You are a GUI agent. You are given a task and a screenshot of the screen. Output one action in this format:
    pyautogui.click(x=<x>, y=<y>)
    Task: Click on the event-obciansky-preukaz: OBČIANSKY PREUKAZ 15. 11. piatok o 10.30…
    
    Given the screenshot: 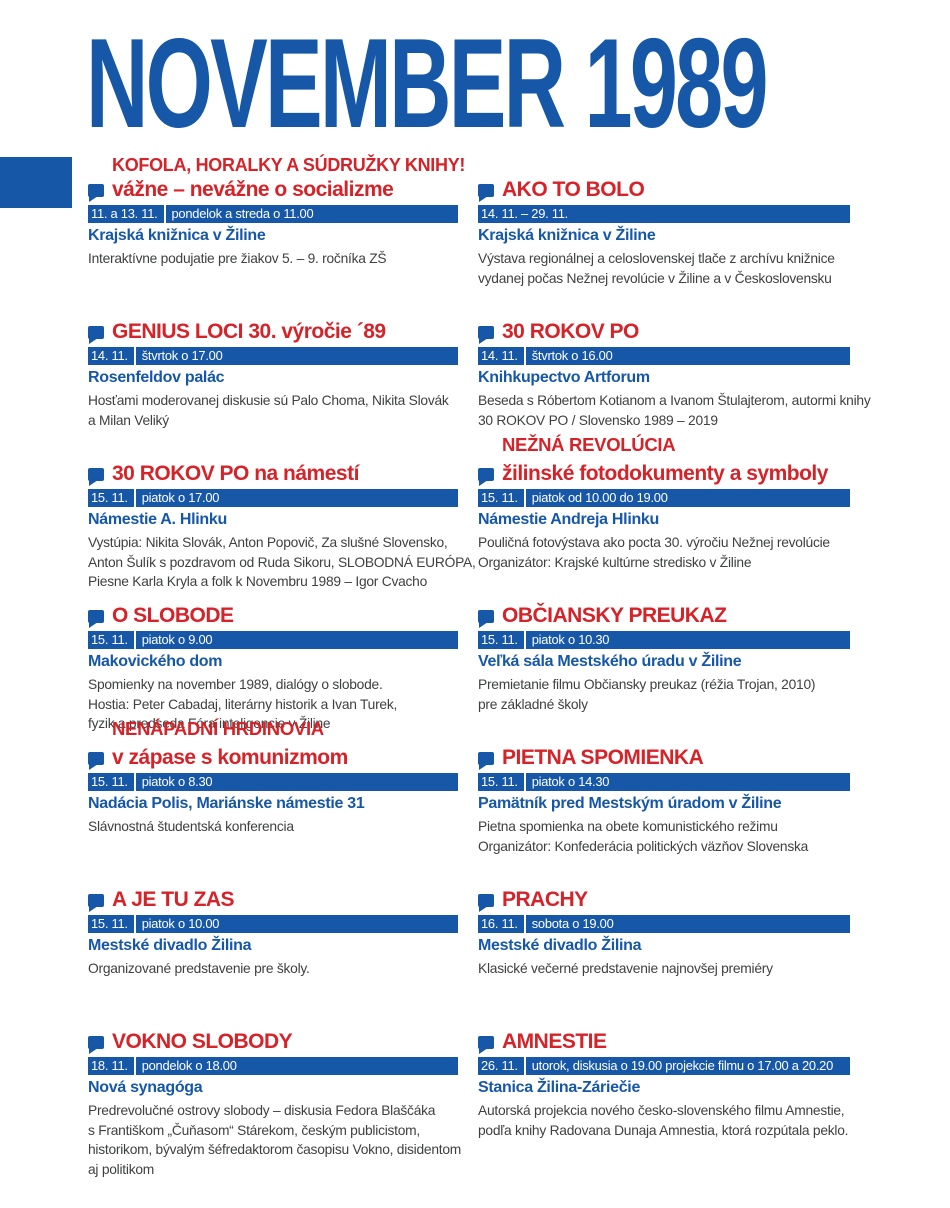 What is the action you would take?
    pyautogui.click(x=664, y=659)
    